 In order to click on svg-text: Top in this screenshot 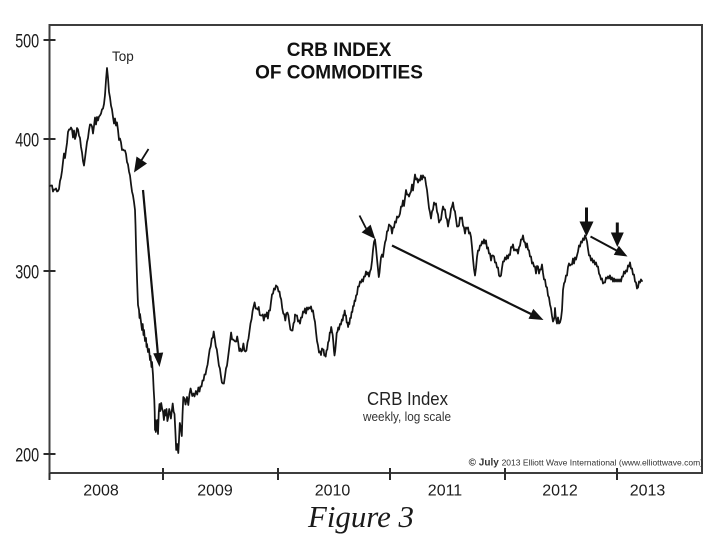, I will do `click(123, 56)`.